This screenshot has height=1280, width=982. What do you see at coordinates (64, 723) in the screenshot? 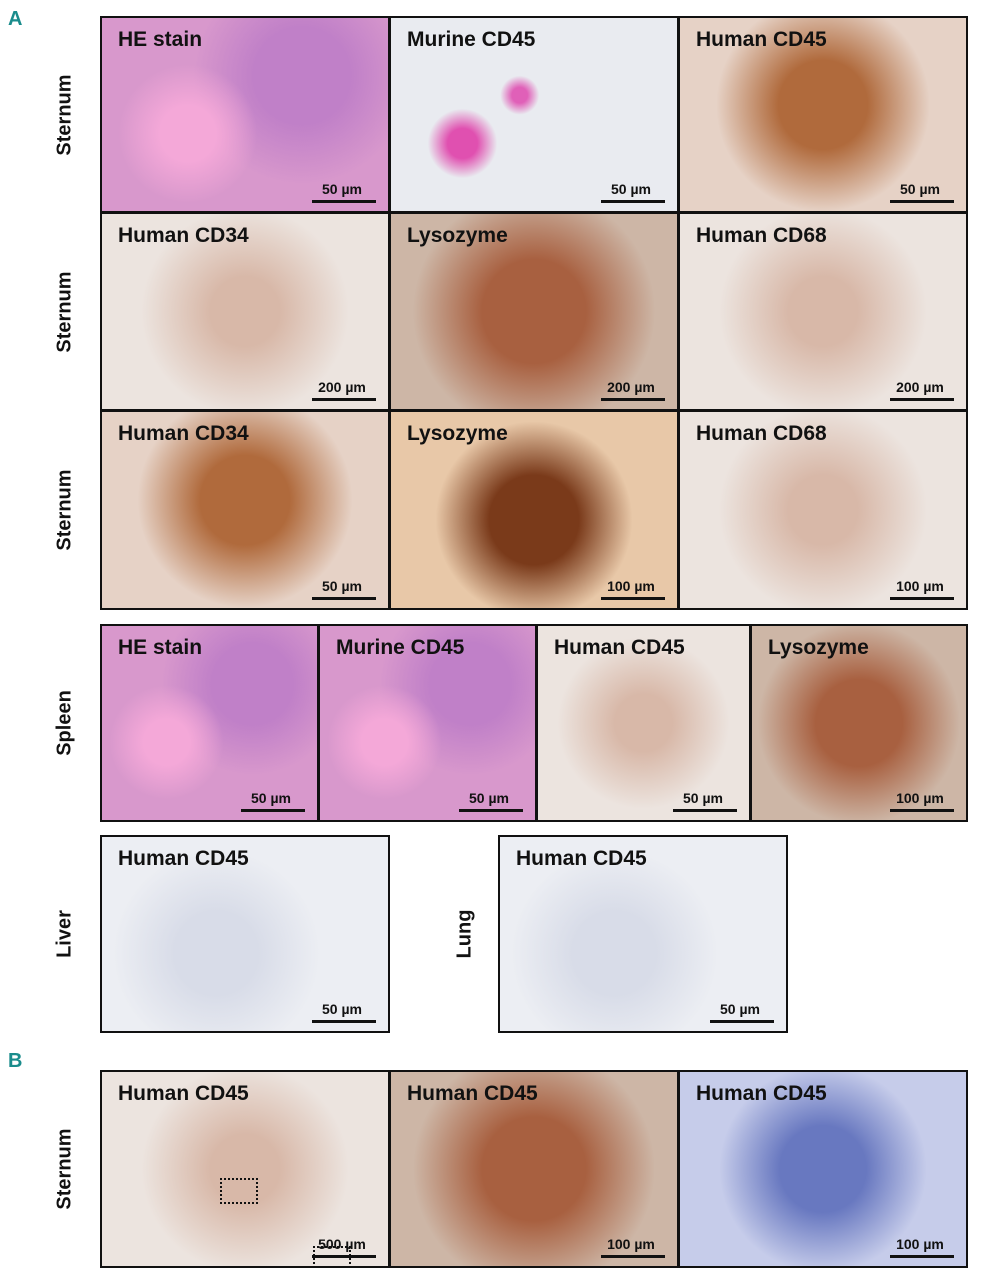
I see `row-label: Spleen` at bounding box center [64, 723].